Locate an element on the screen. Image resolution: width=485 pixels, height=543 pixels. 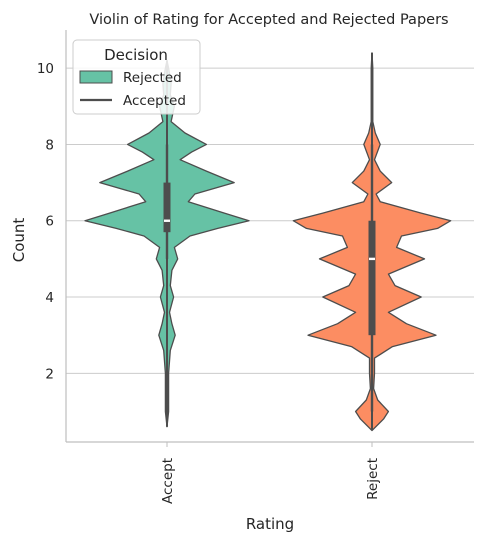
y-tick-label: 2 is located at coordinates (49, 374).